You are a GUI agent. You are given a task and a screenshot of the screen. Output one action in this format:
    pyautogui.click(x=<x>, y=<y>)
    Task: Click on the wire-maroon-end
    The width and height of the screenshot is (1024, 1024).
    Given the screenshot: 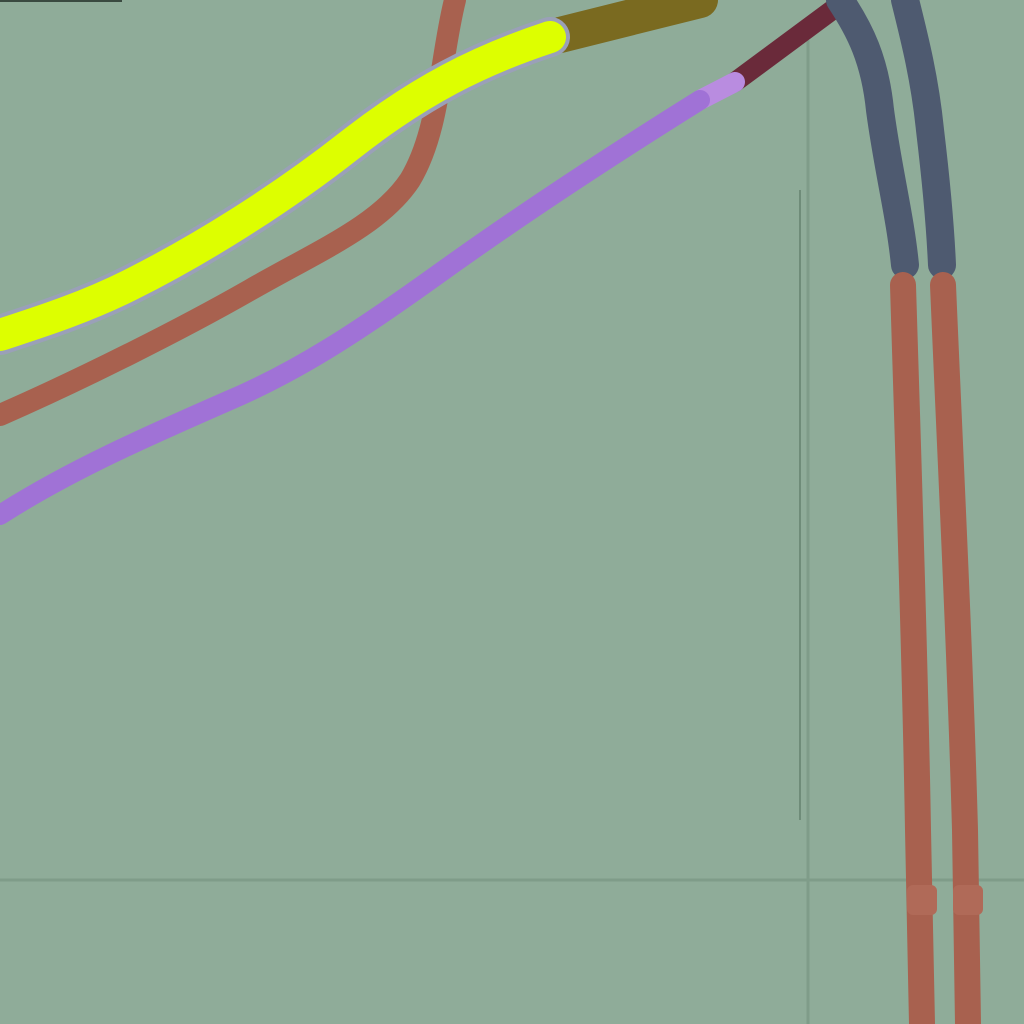 What is the action you would take?
    pyautogui.click(x=785, y=46)
    